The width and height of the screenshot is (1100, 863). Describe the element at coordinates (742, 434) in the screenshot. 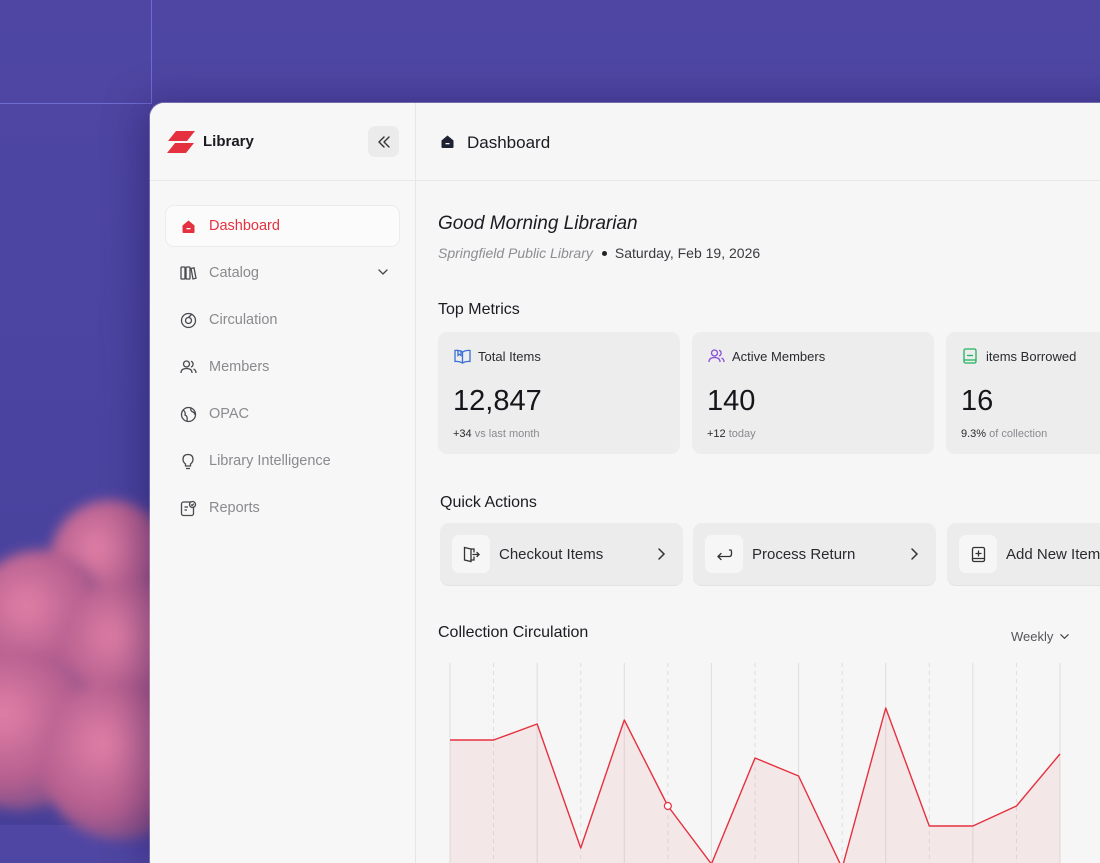

I see `metric-delta-text: today` at that location.